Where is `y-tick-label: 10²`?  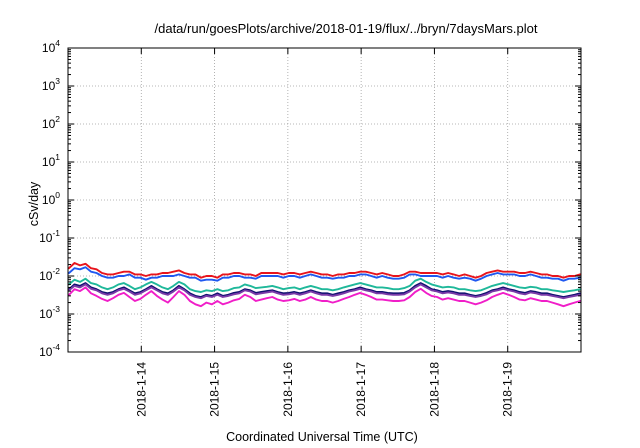
y-tick-label: 10² is located at coordinates (51, 122).